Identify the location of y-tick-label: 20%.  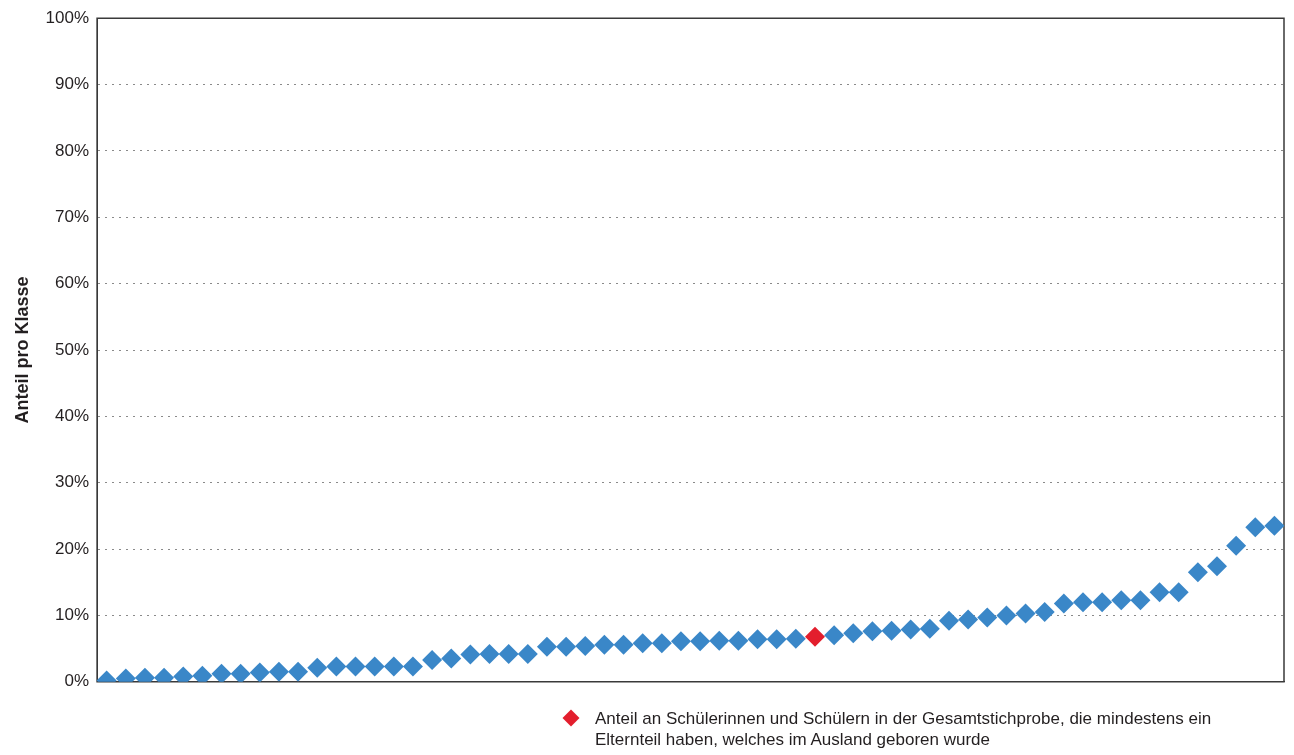
(72, 548).